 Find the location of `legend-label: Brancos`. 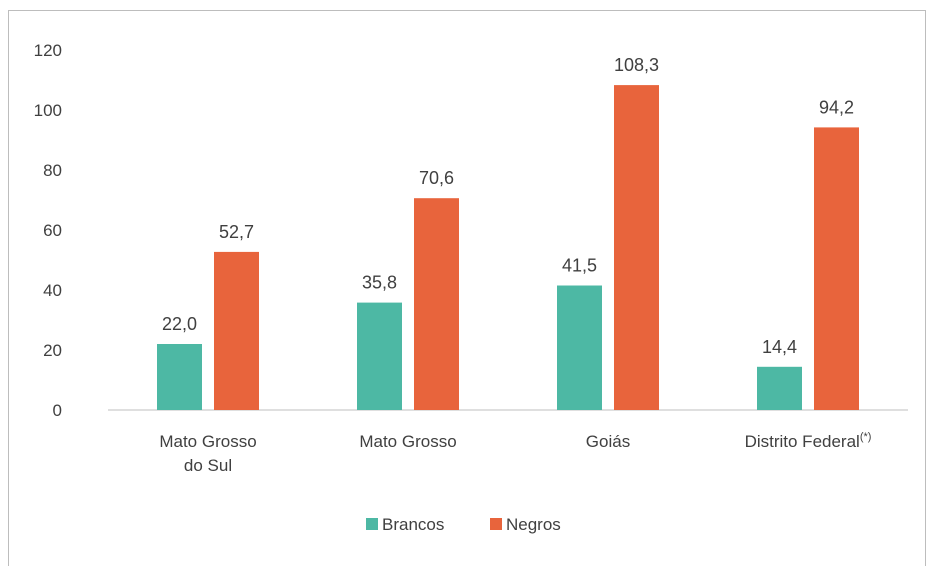

legend-label: Brancos is located at coordinates (413, 524).